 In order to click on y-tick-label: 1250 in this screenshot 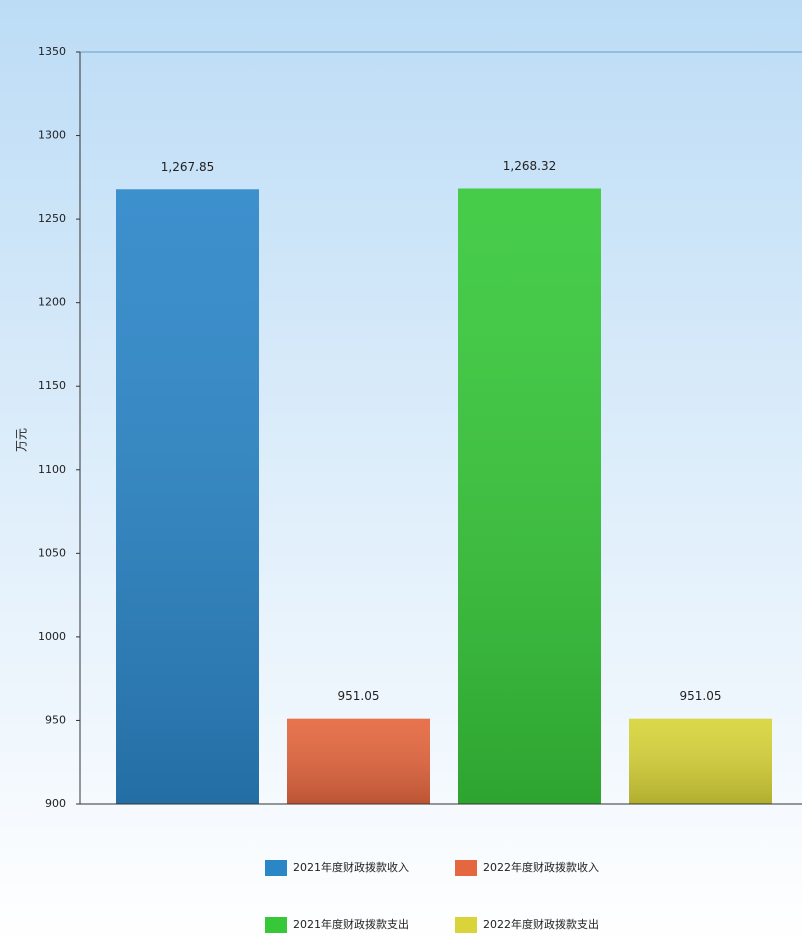, I will do `click(52, 218)`.